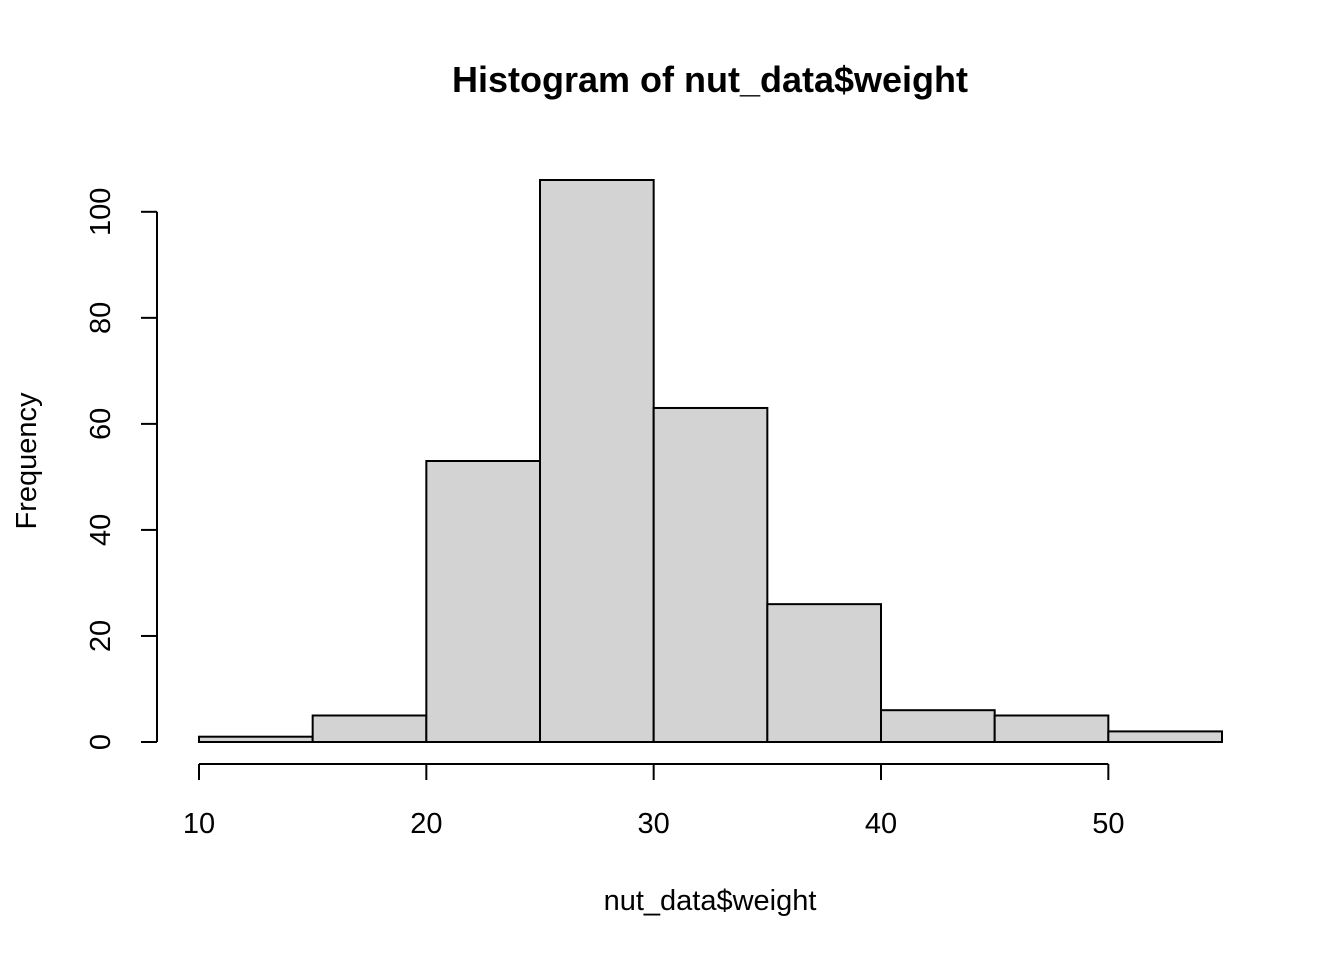 The height and width of the screenshot is (960, 1344). I want to click on chart-title: Histogram of nut_data$weight, so click(710, 79).